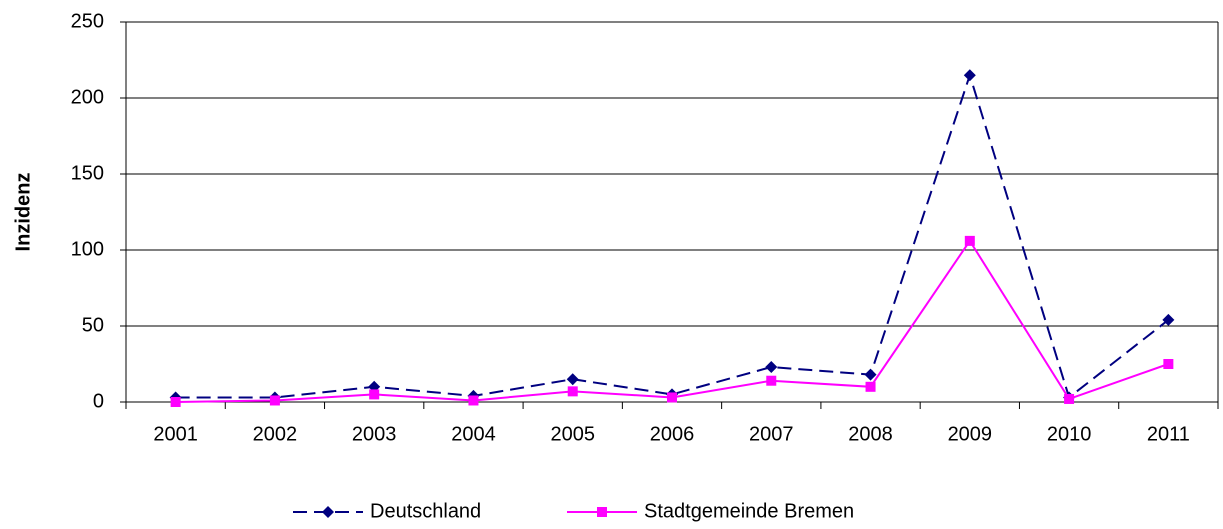 The image size is (1223, 529). Describe the element at coordinates (970, 434) in the screenshot. I see `x-tick-label: 2009` at that location.